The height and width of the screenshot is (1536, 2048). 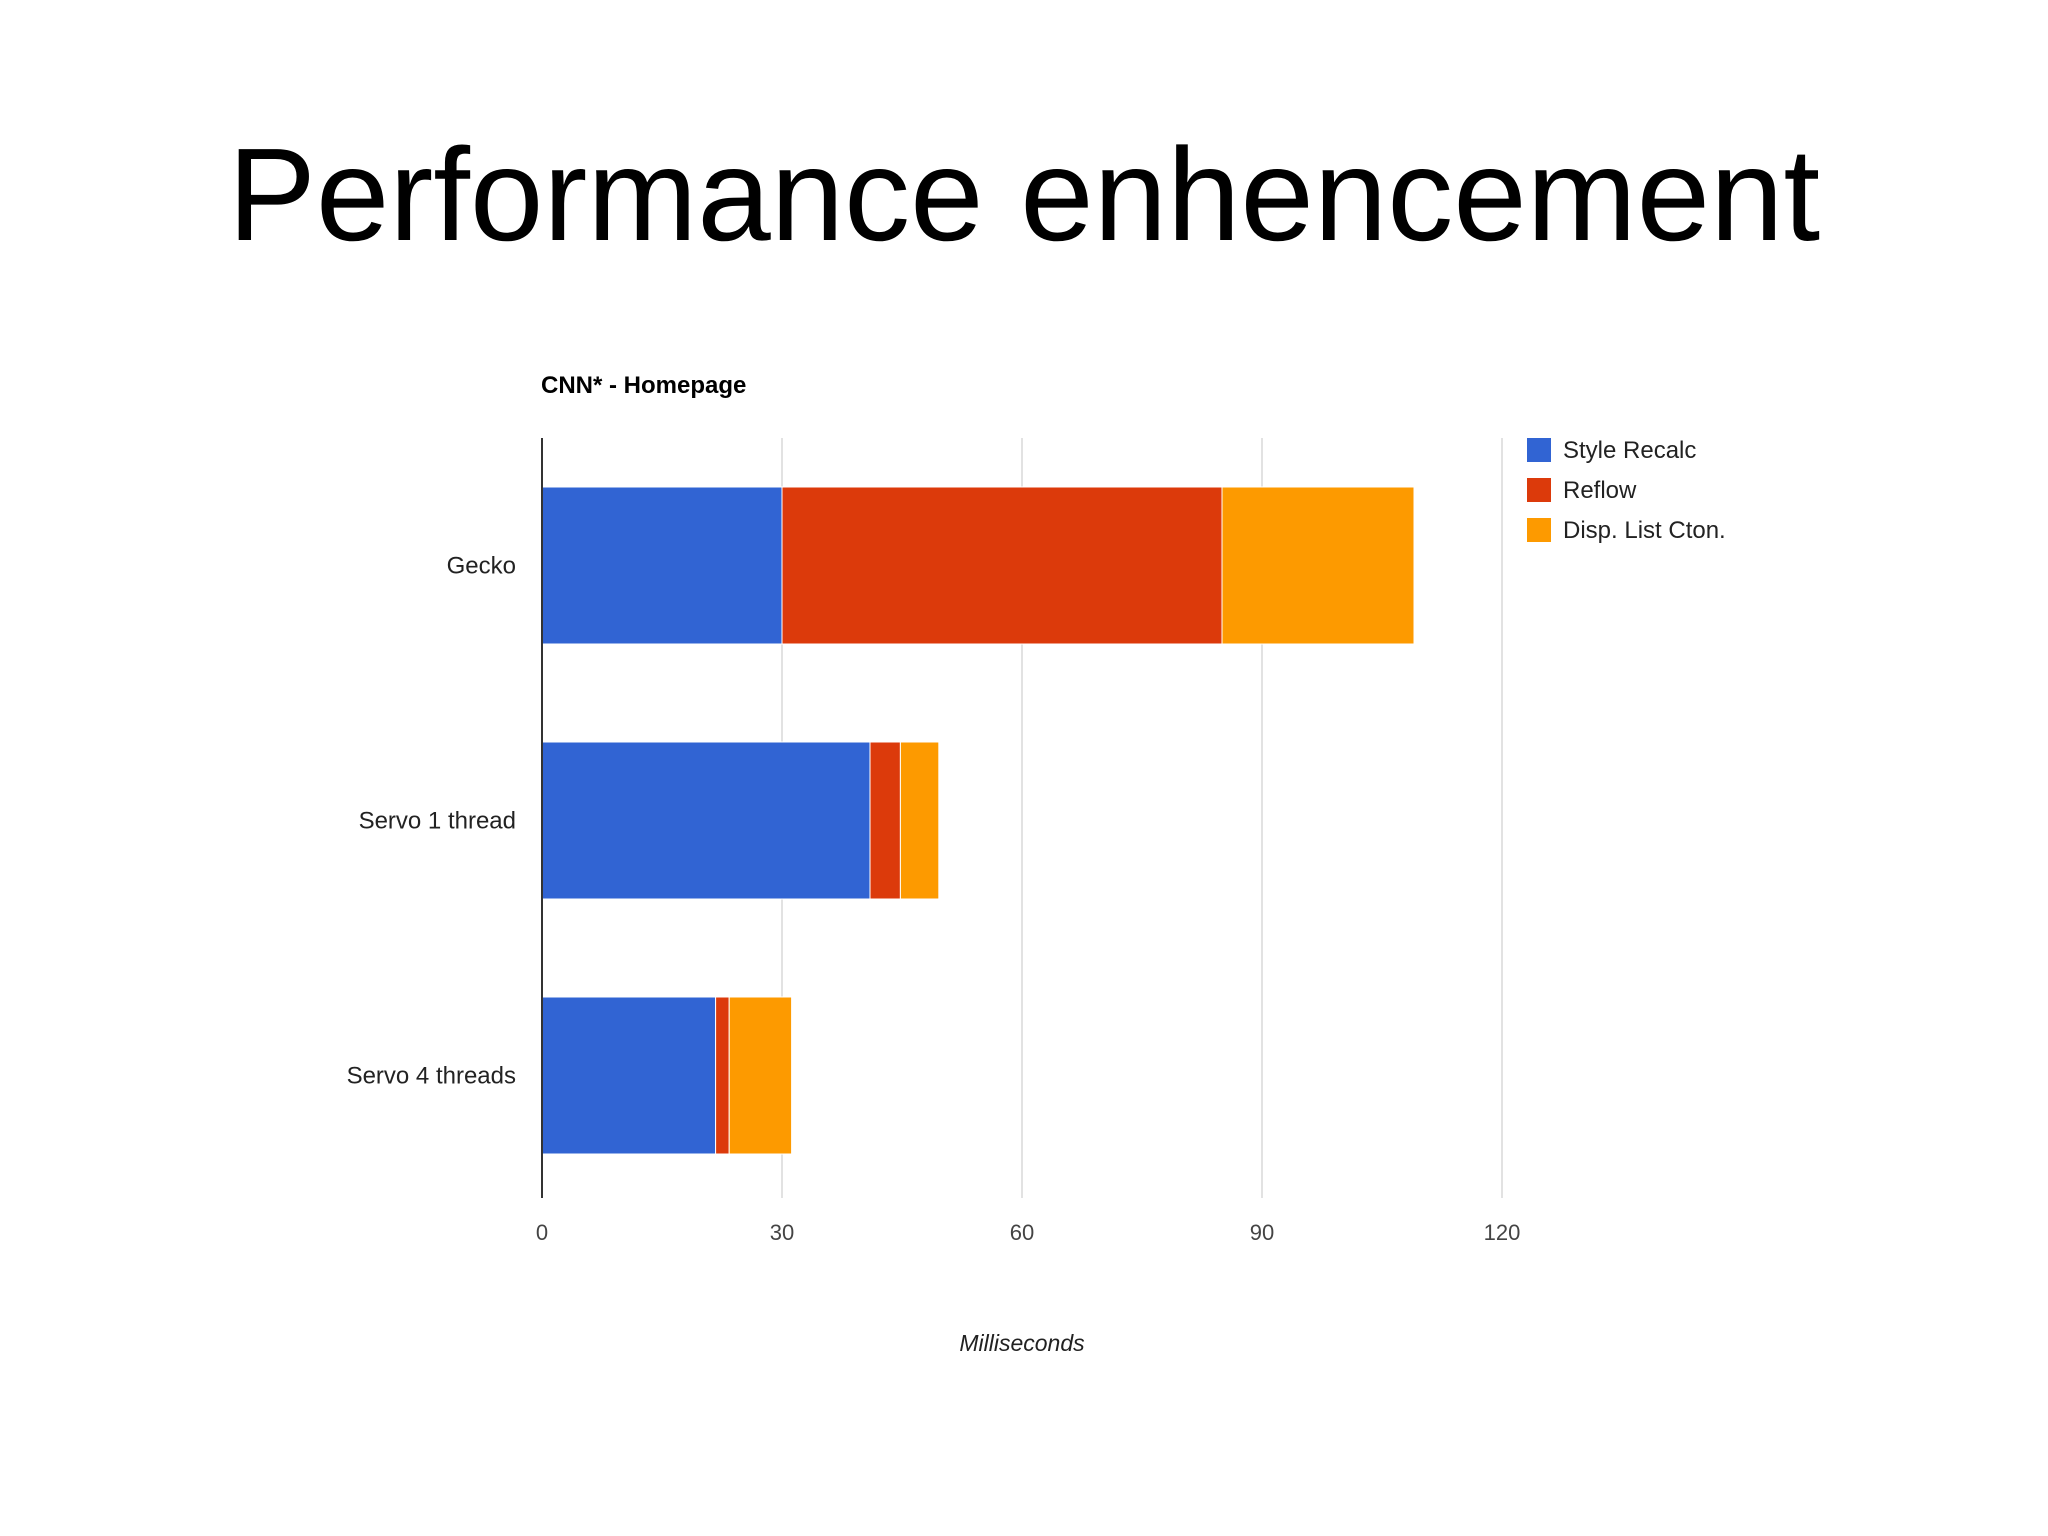 I want to click on x-tick-label: 120, so click(x=1502, y=1232).